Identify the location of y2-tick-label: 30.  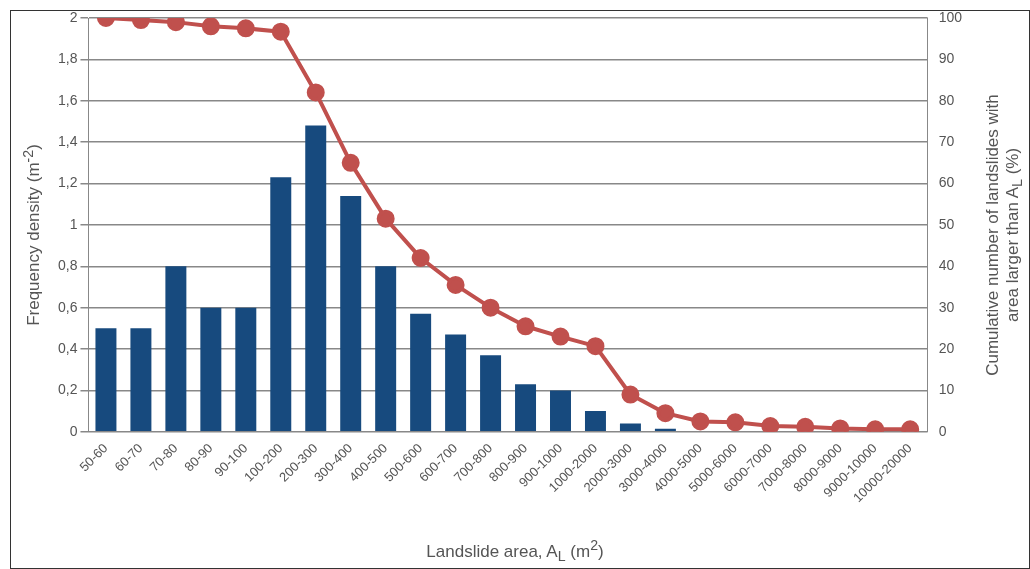
(946, 306).